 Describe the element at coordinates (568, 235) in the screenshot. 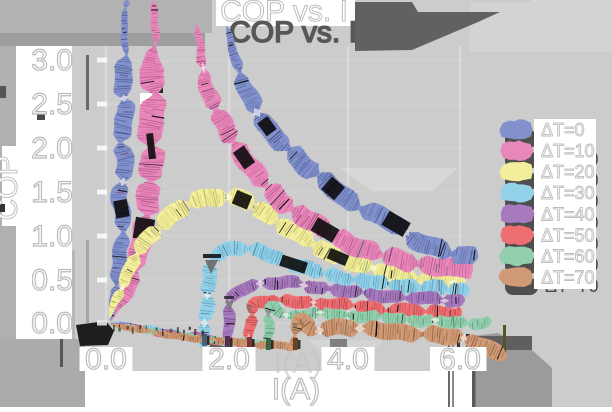

I see `svg-text: ΔT=50` at that location.